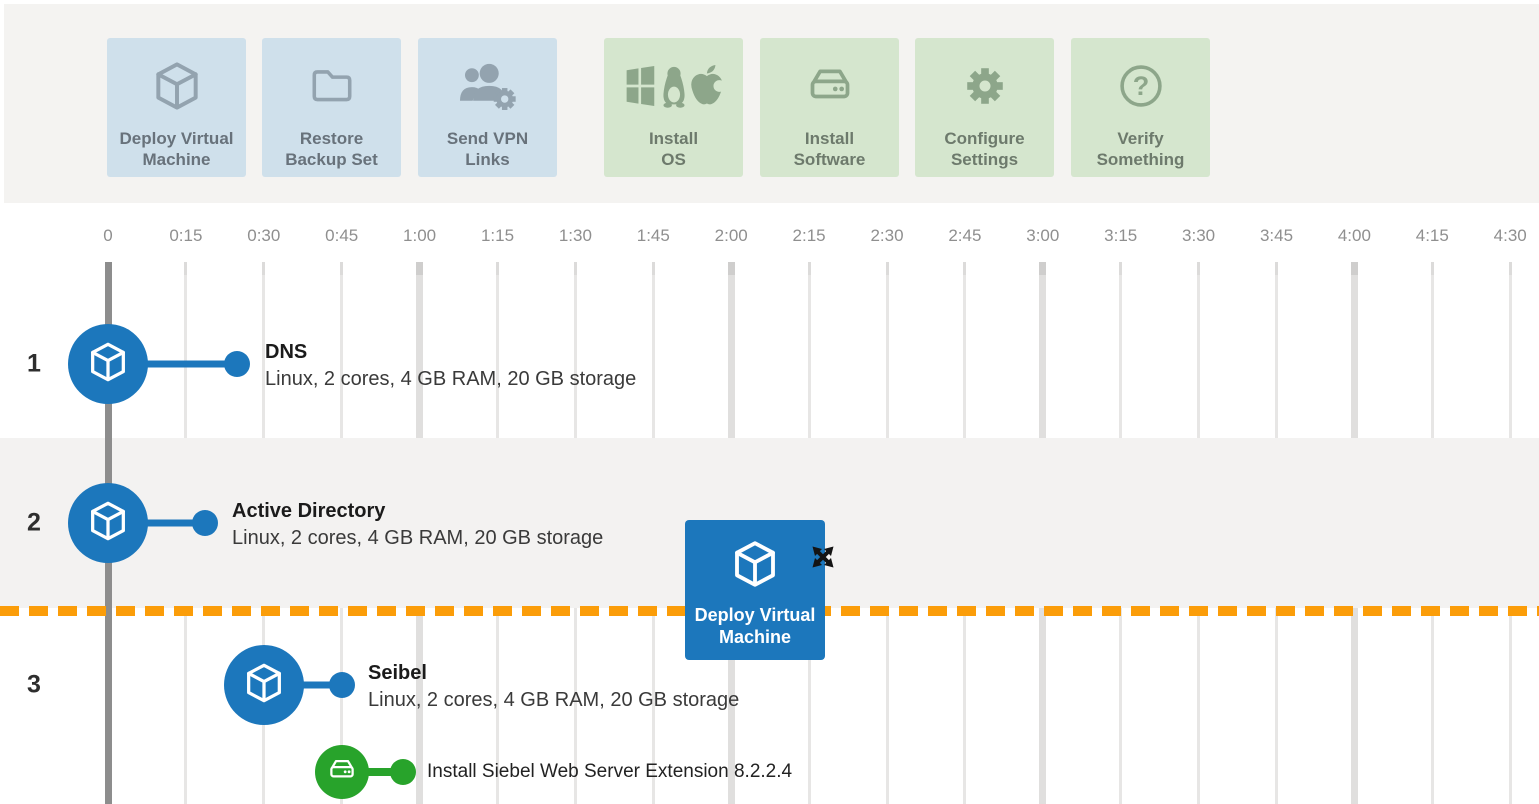 Image resolution: width=1539 pixels, height=804 pixels. I want to click on dragged-deploy-vm-tile: Deploy Virtual Machine, so click(755, 590).